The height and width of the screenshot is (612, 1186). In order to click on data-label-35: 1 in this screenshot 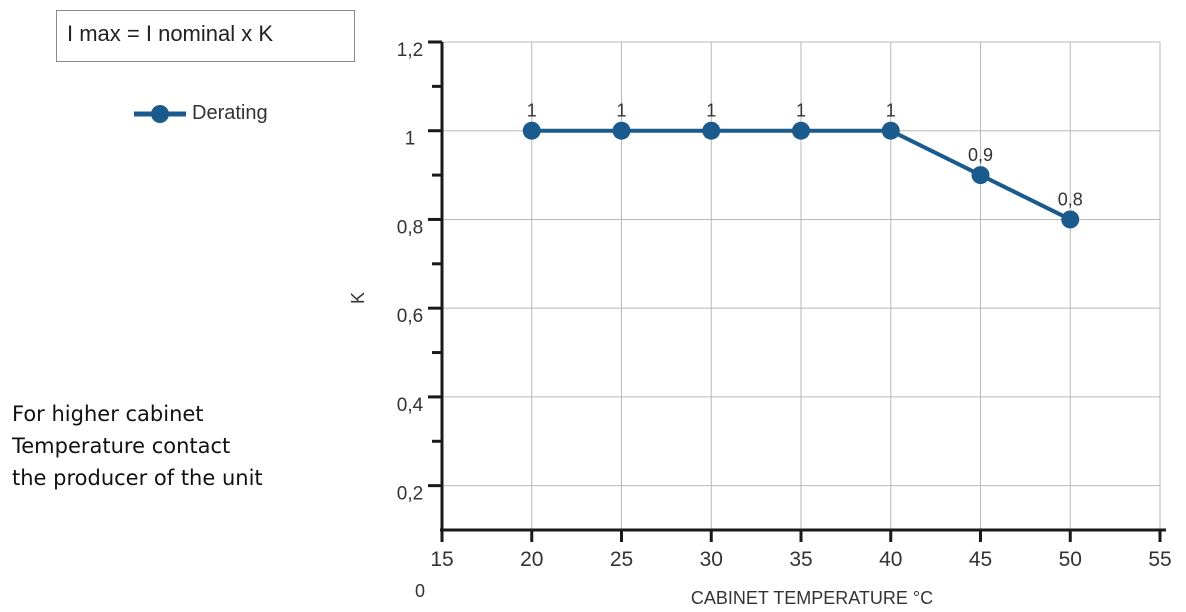, I will do `click(801, 111)`.